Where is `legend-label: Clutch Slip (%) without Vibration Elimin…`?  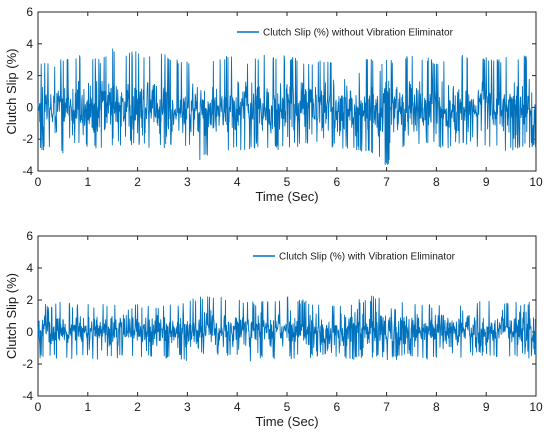 legend-label: Clutch Slip (%) without Vibration Elimin… is located at coordinates (358, 33).